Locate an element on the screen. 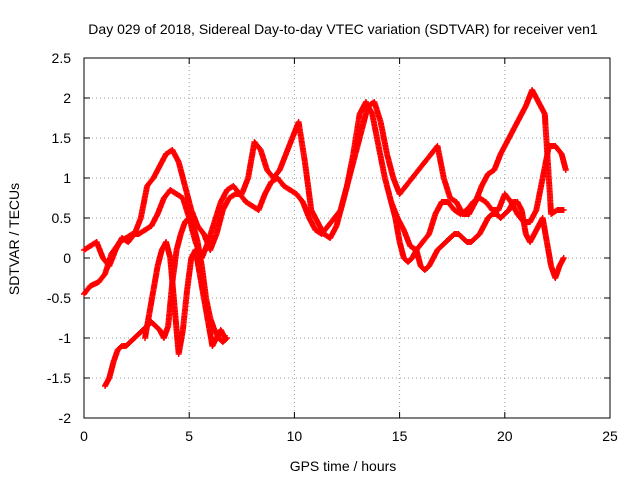 This screenshot has height=480, width=640. y-tick-label: 0.5 is located at coordinates (62, 218).